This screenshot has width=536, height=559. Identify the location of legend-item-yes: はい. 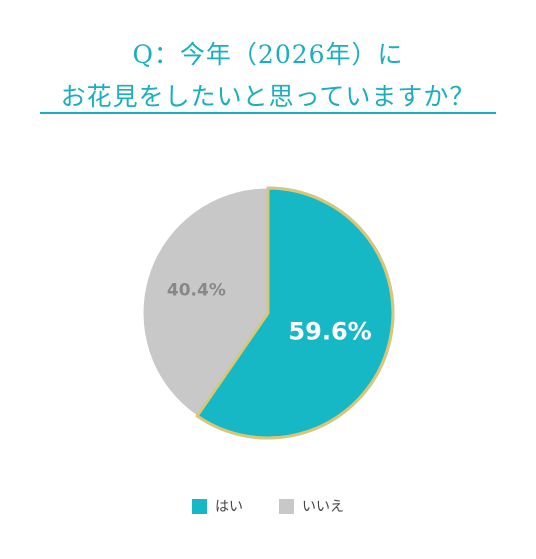
(217, 506).